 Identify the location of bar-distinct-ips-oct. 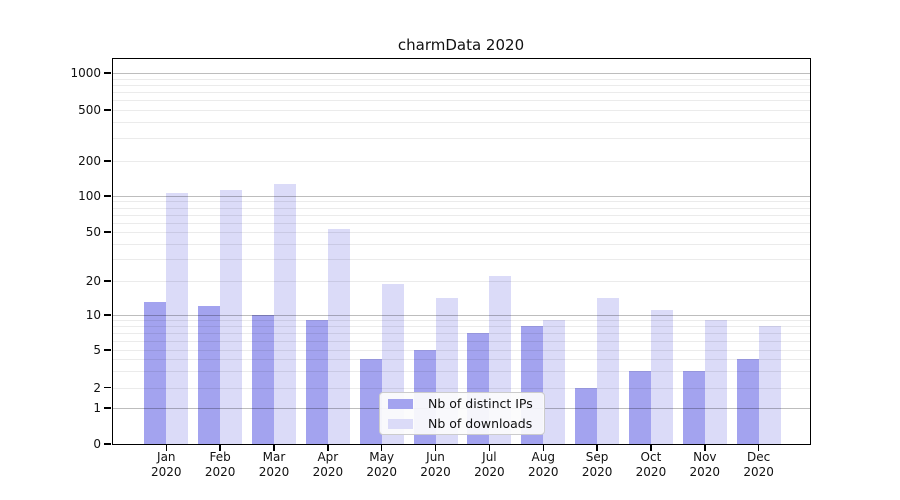
(639, 407).